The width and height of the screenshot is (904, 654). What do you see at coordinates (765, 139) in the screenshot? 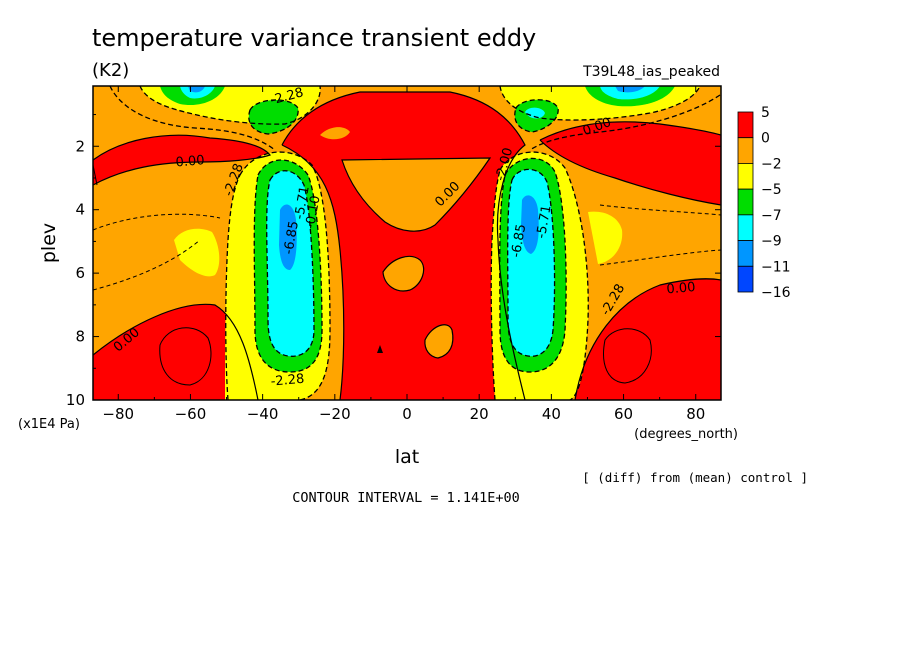
I see `colorbar-label: 0` at bounding box center [765, 139].